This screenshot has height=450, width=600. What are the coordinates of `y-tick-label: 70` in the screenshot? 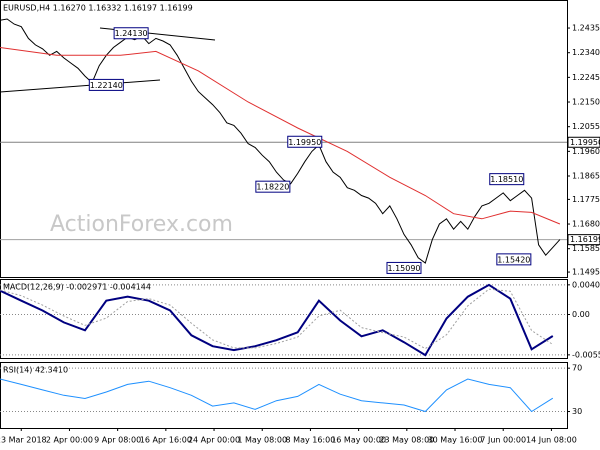 It's located at (577, 368).